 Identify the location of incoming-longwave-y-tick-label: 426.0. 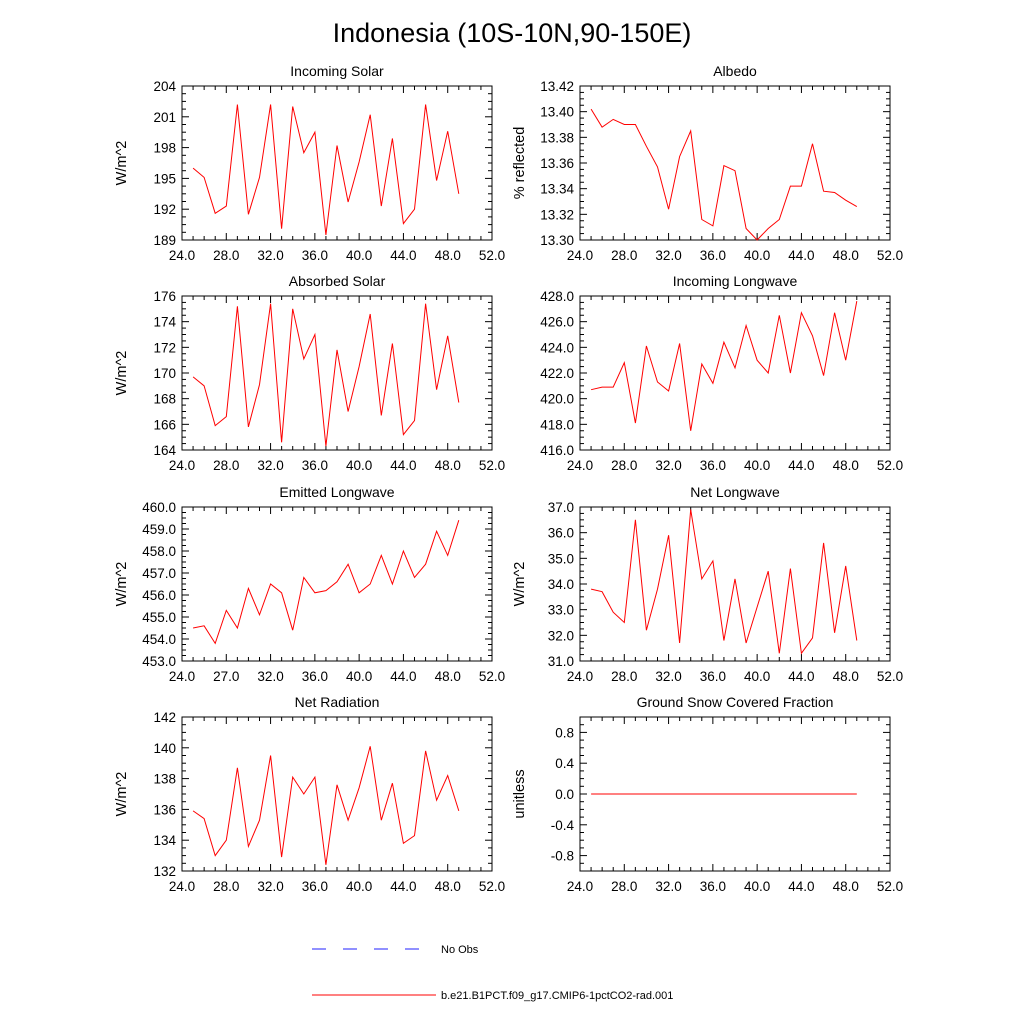
(557, 322).